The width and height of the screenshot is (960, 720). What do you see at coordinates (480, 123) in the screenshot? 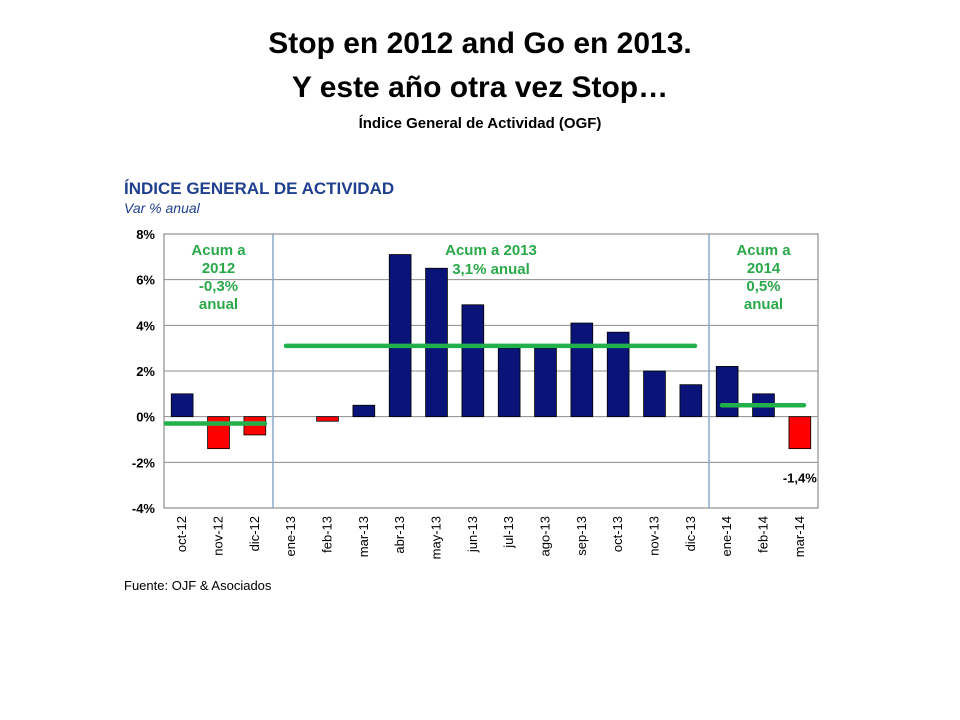
I see `slide-subtitle: Índice General de Actividad (OGF)` at bounding box center [480, 123].